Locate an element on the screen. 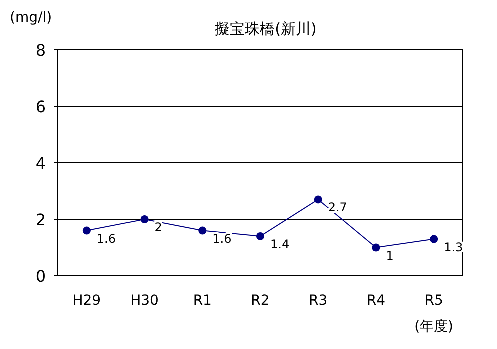  data-label: 1.3 is located at coordinates (454, 247).